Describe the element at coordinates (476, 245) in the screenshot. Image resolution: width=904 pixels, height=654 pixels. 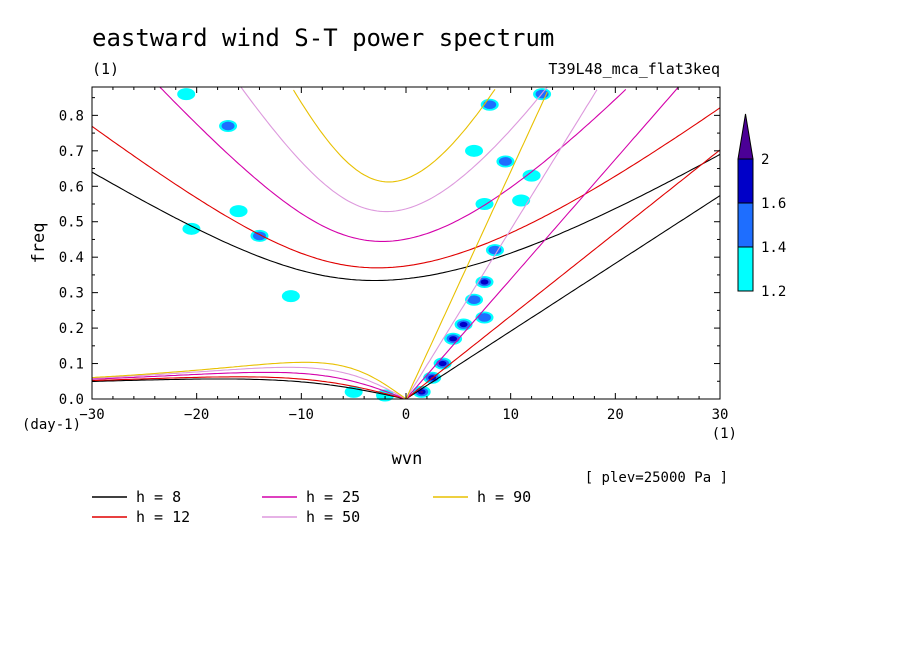
I see `curve-h90-kelvin` at that location.